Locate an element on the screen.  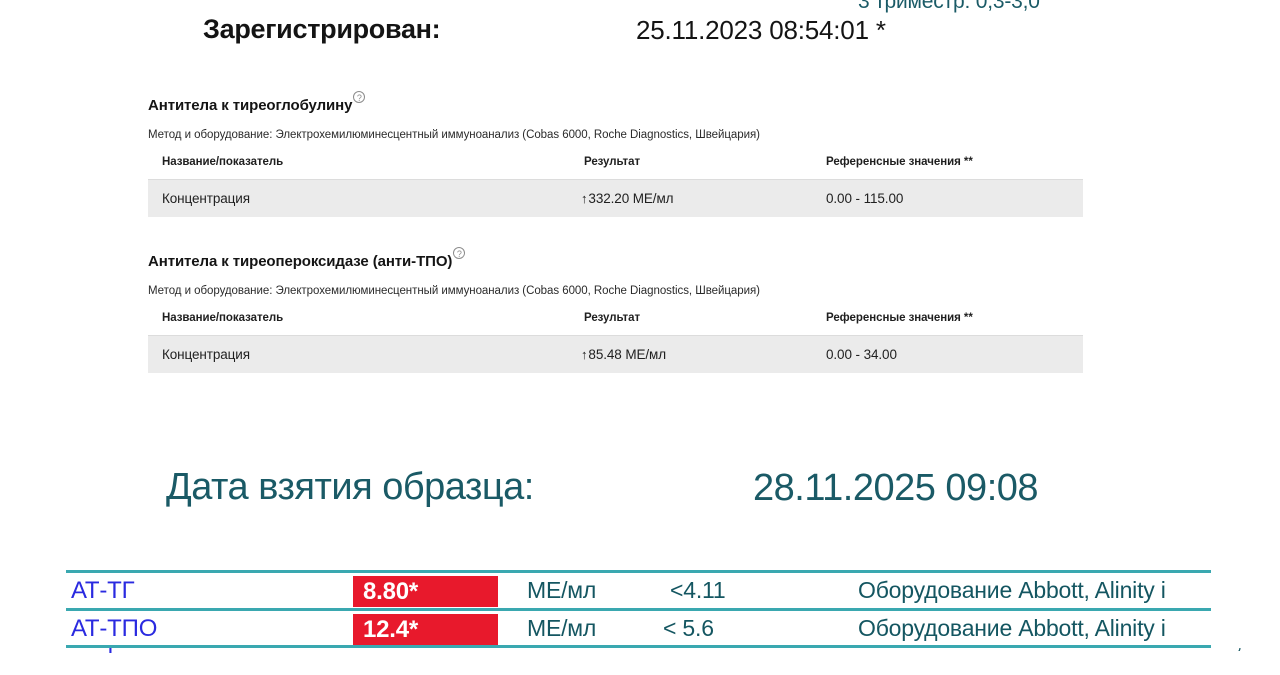
analyte-title-text: Антитела к тиреопероксидазе (анти-ТПО) is located at coordinates (300, 261).